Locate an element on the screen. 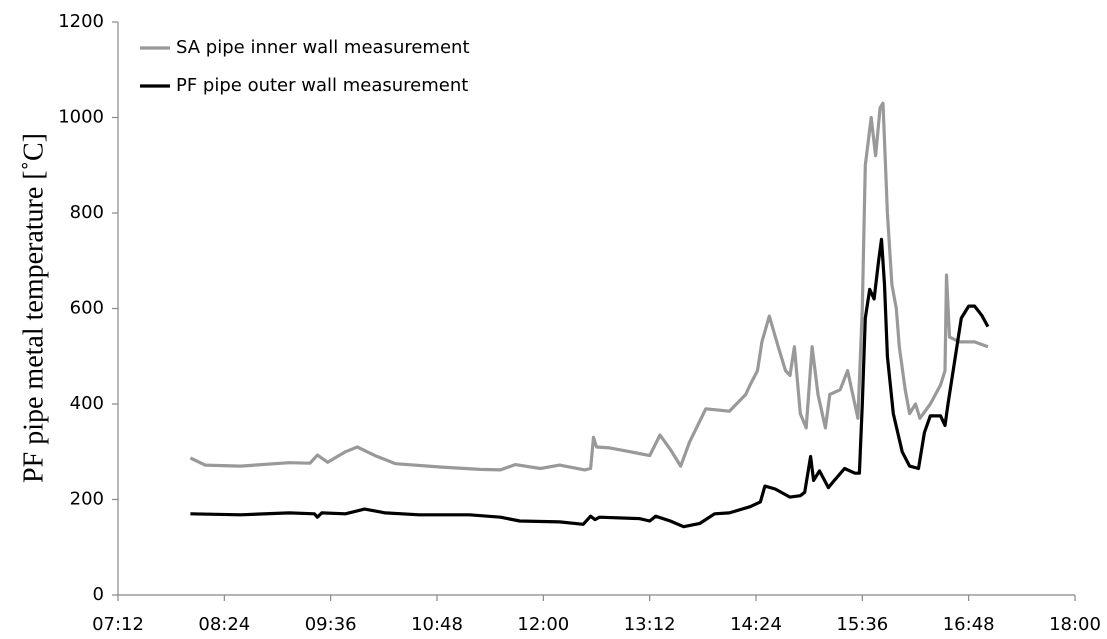 The width and height of the screenshot is (1107, 639). y-tick-label: 400 is located at coordinates (87, 403).